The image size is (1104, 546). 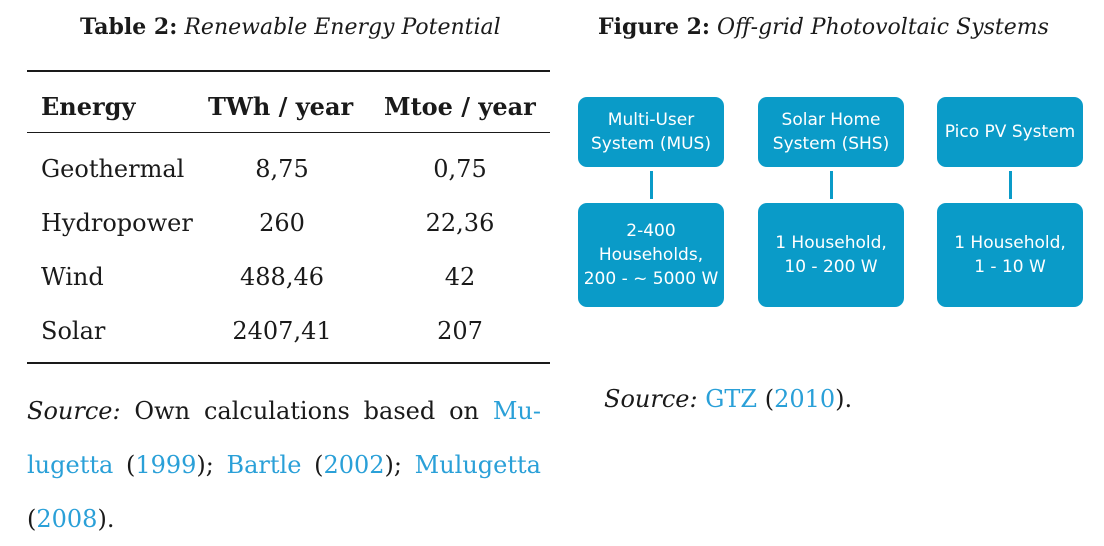 What do you see at coordinates (117, 223) in the screenshot?
I see `row-energy-cell: Hydropower` at bounding box center [117, 223].